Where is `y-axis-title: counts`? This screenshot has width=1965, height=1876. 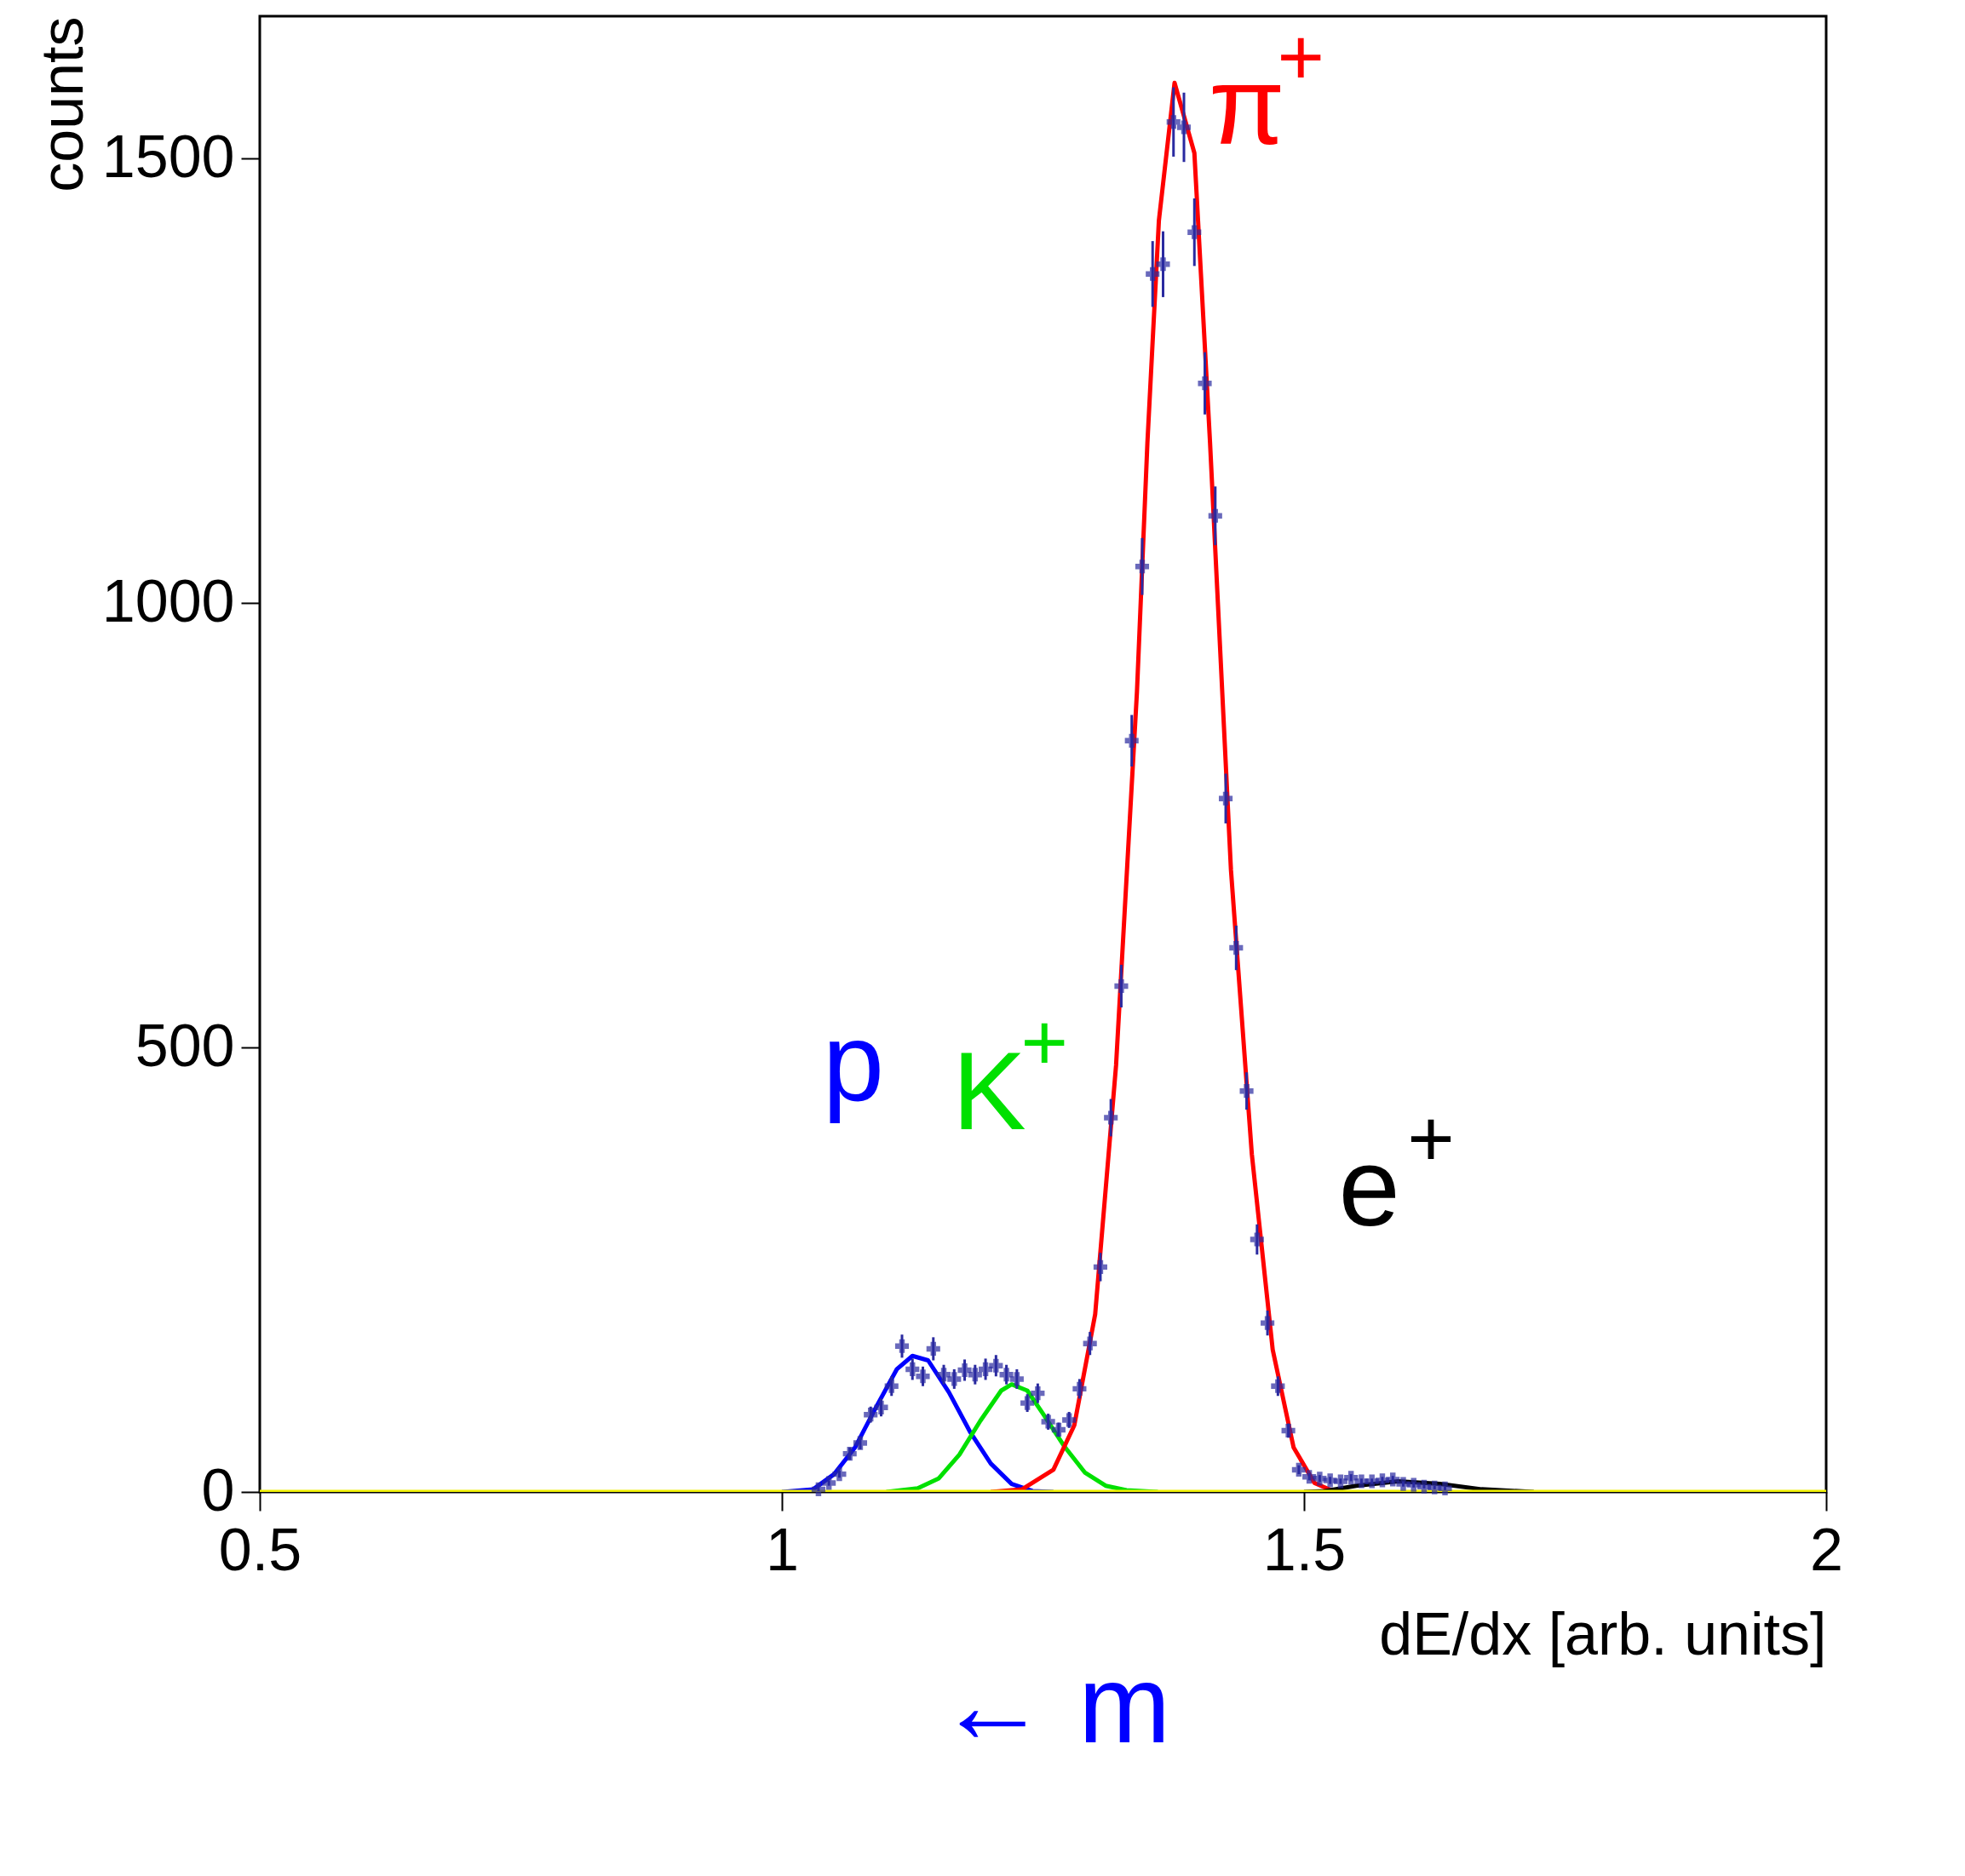 y-axis-title: counts is located at coordinates (61, 104).